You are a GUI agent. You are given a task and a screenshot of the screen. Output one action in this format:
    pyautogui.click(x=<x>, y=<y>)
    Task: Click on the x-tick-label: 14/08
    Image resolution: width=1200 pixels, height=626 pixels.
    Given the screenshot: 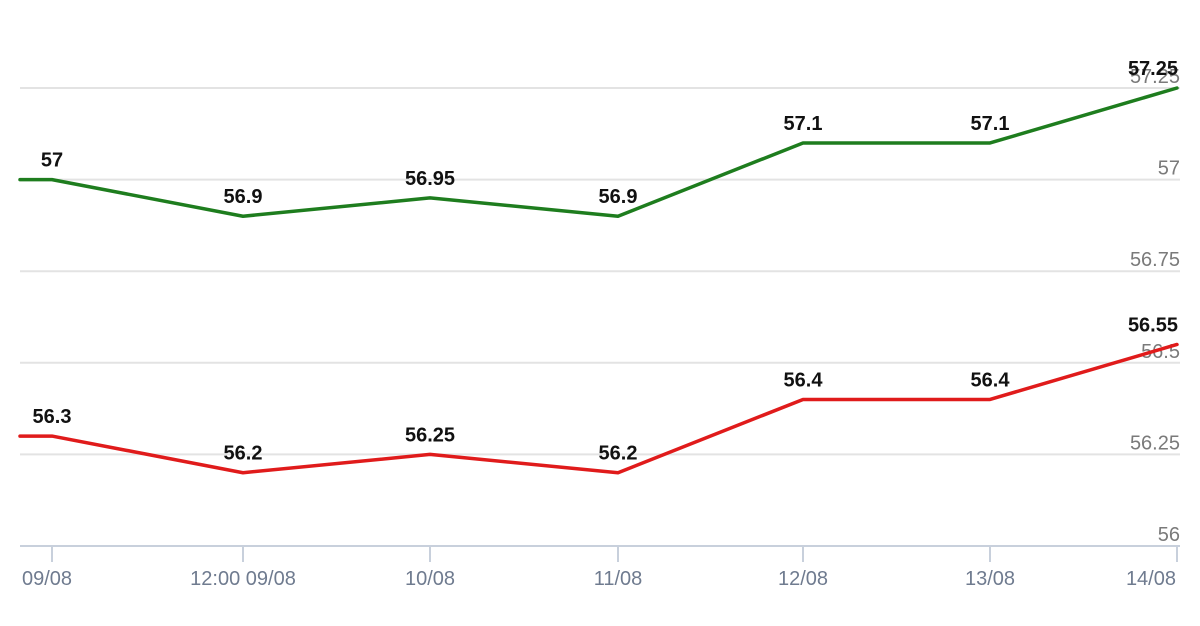 What is the action you would take?
    pyautogui.click(x=1151, y=579)
    